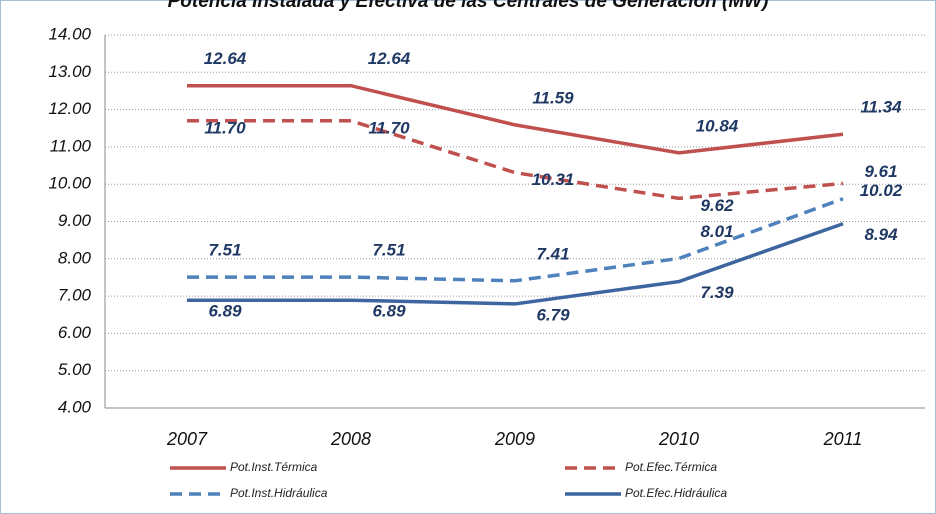  Describe the element at coordinates (69, 108) in the screenshot. I see `y-tick-label: 12.00` at that location.